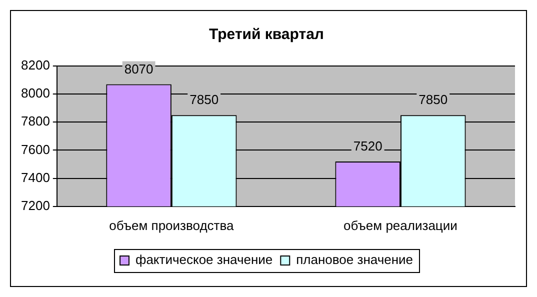 The width and height of the screenshot is (537, 297). Describe the element at coordinates (266, 35) in the screenshot. I see `chart-title: Третий квартал` at that location.